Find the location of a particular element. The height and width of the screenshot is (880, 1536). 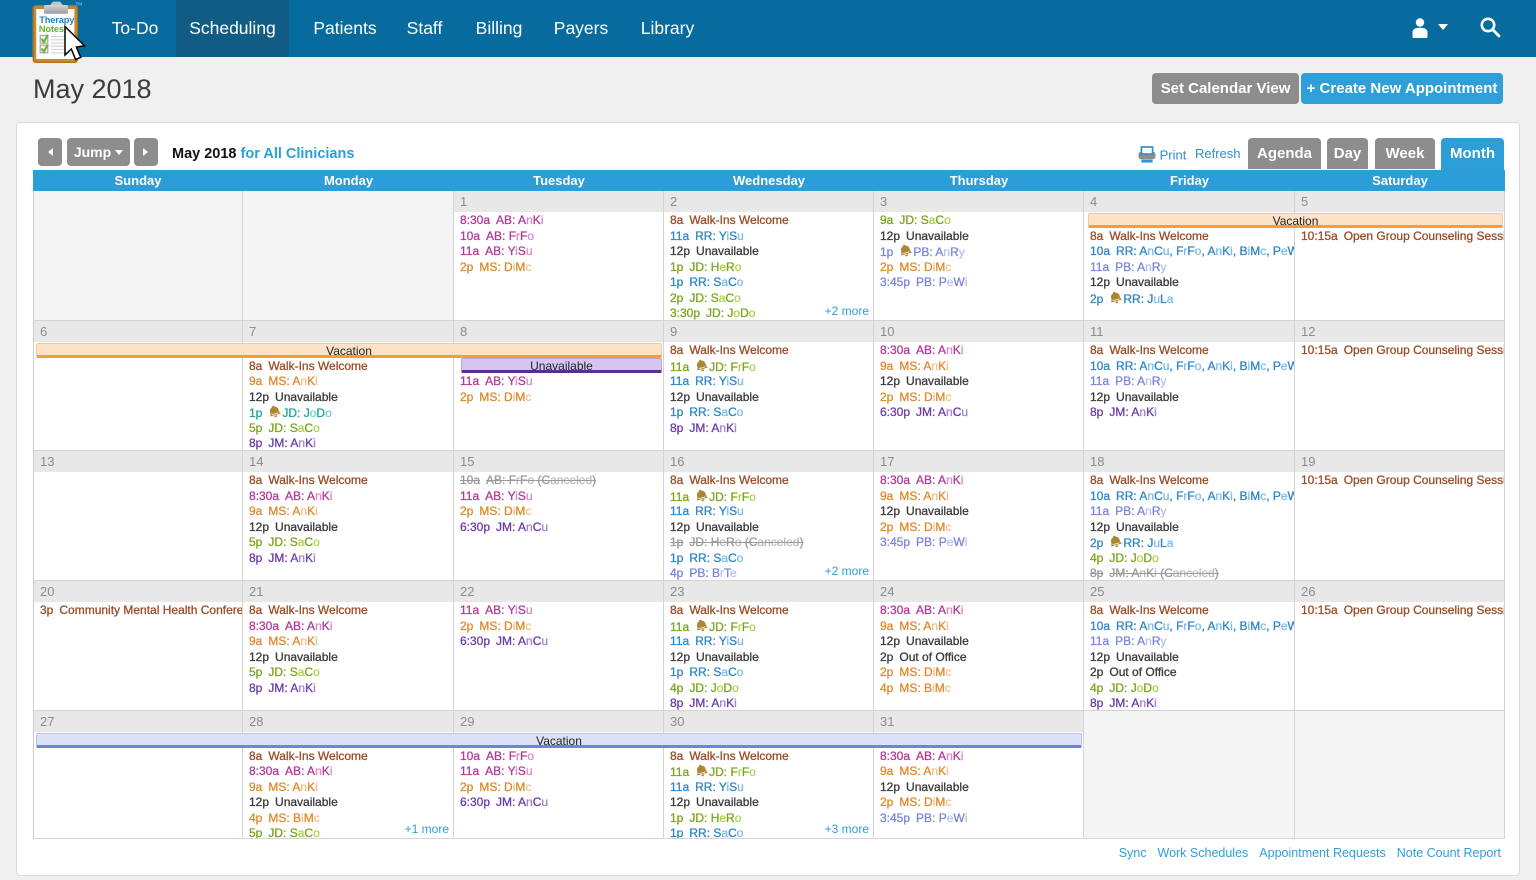

svg-text: TM is located at coordinates (79, 4).